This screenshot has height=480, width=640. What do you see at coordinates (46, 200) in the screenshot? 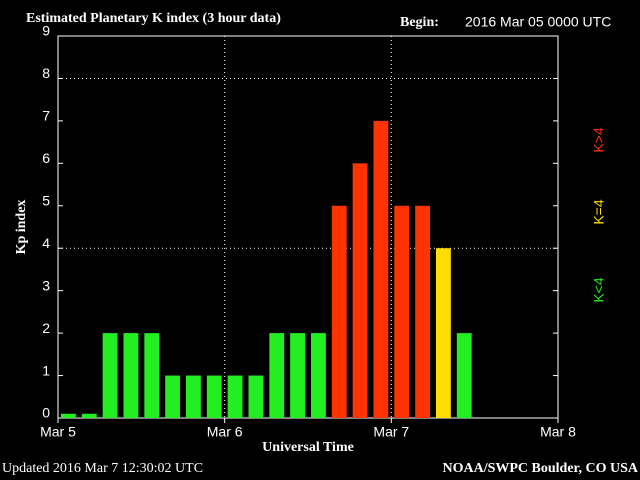
I see `y-tick-label: 5` at bounding box center [46, 200].